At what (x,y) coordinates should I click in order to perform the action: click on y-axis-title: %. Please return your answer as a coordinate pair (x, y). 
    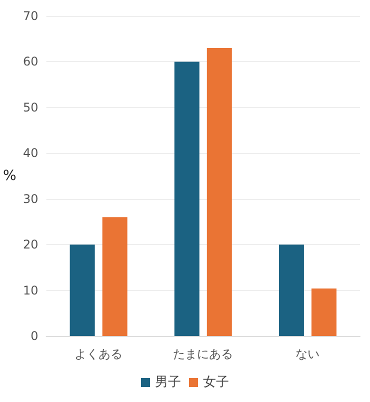
    Looking at the image, I should click on (9, 176).